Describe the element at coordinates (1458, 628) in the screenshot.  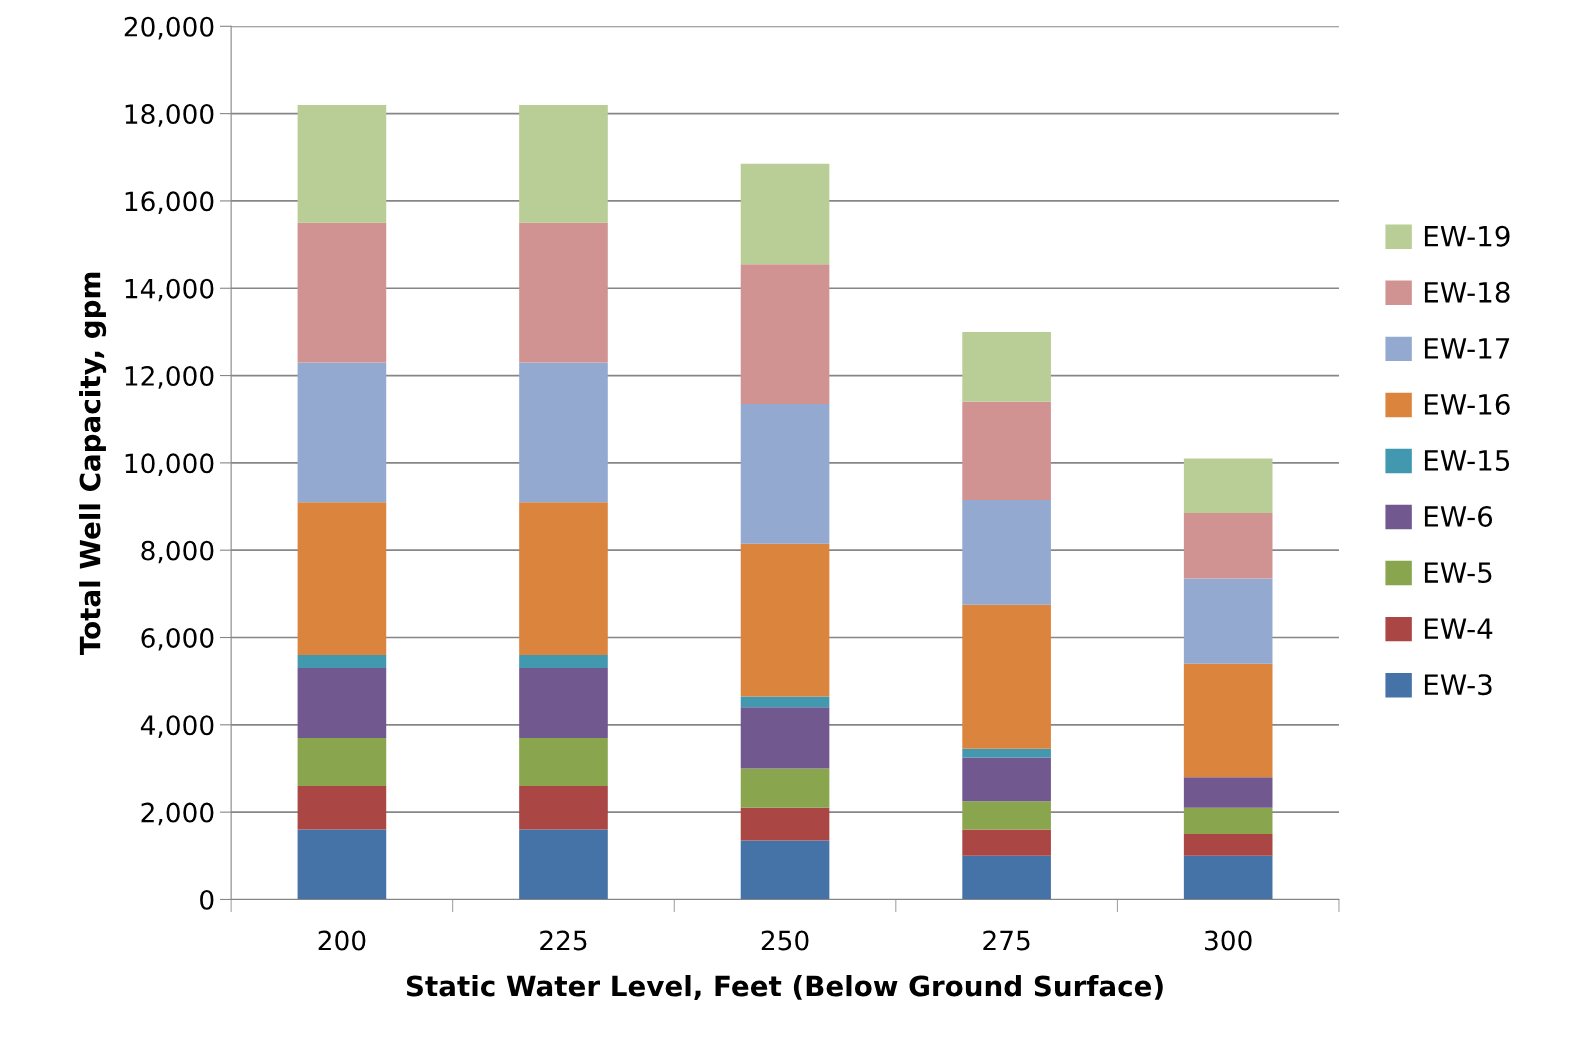
I see `legend-label: EW-4` at that location.